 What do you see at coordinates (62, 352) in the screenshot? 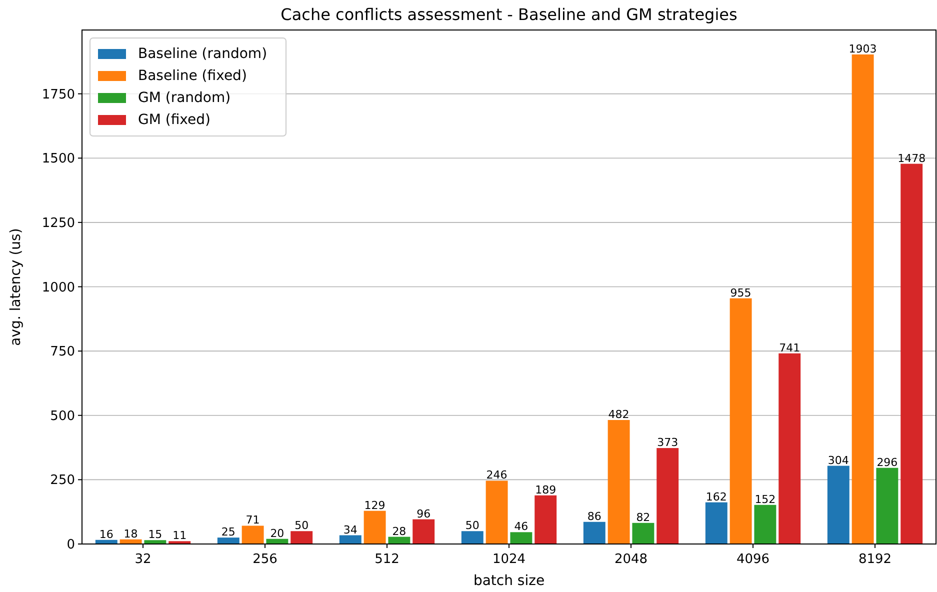
I see `y-tick-label: 750` at bounding box center [62, 352].